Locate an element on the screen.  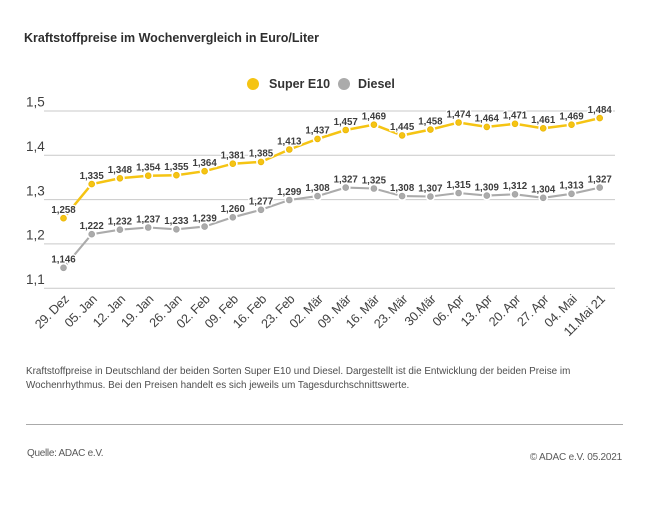
svg-text: 1,299 is located at coordinates (289, 192).